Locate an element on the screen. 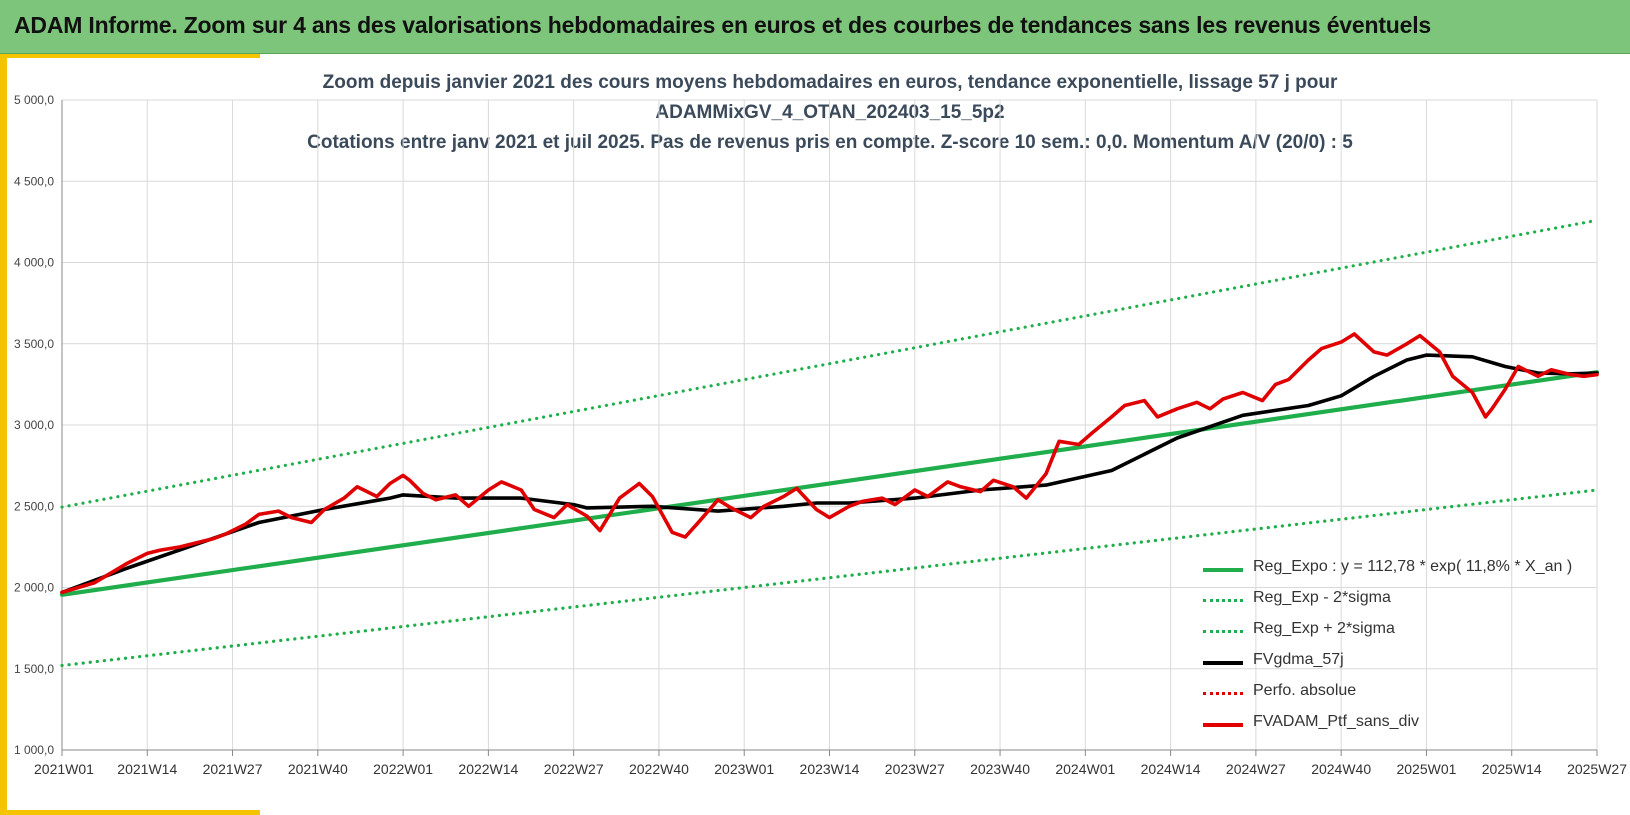  x-tick-label: 2022W40 is located at coordinates (659, 769).